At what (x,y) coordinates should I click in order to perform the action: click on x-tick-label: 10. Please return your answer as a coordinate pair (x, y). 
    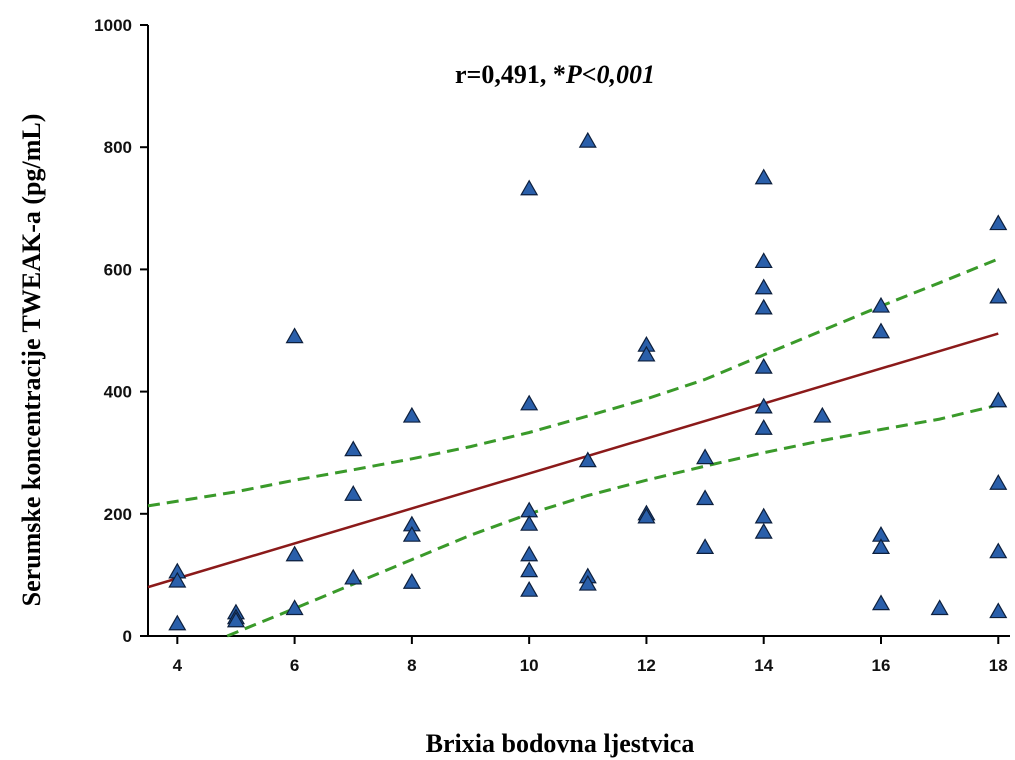
    Looking at the image, I should click on (529, 665).